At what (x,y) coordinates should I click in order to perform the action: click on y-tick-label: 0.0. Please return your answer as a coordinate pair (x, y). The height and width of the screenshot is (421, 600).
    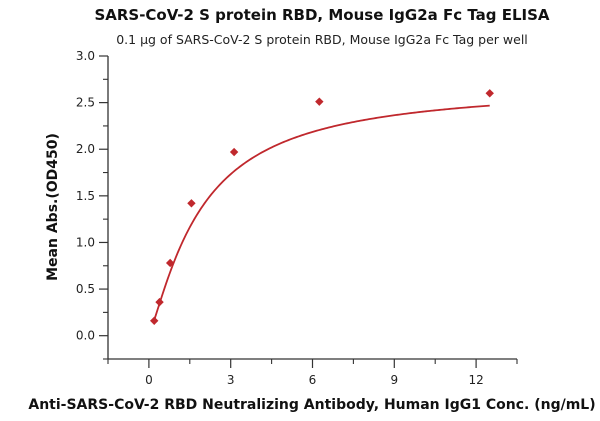
    Looking at the image, I should click on (85, 336).